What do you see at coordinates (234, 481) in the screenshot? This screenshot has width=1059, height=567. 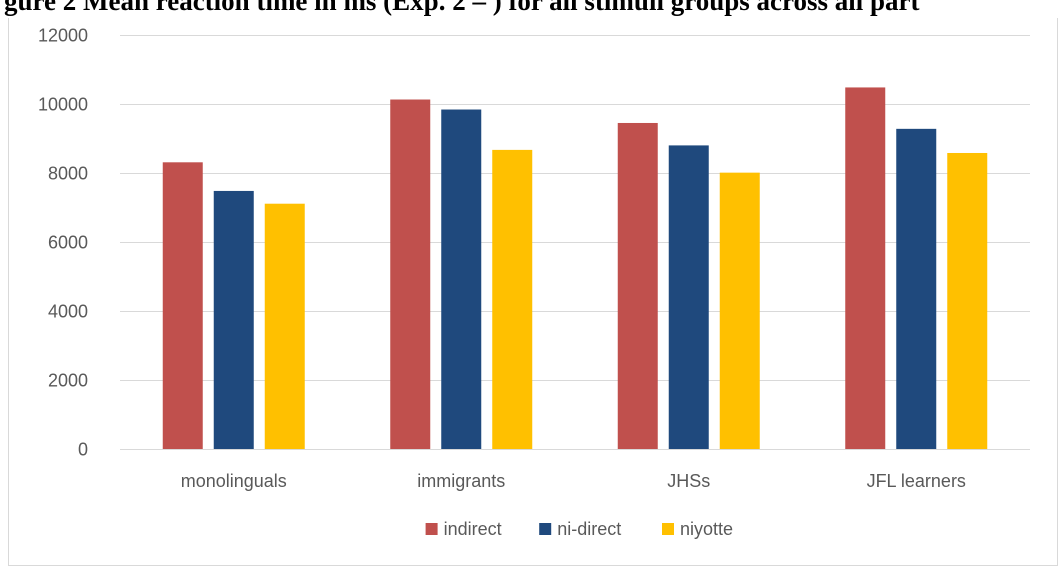 I see `x-category-label-monolinguals: monolinguals` at bounding box center [234, 481].